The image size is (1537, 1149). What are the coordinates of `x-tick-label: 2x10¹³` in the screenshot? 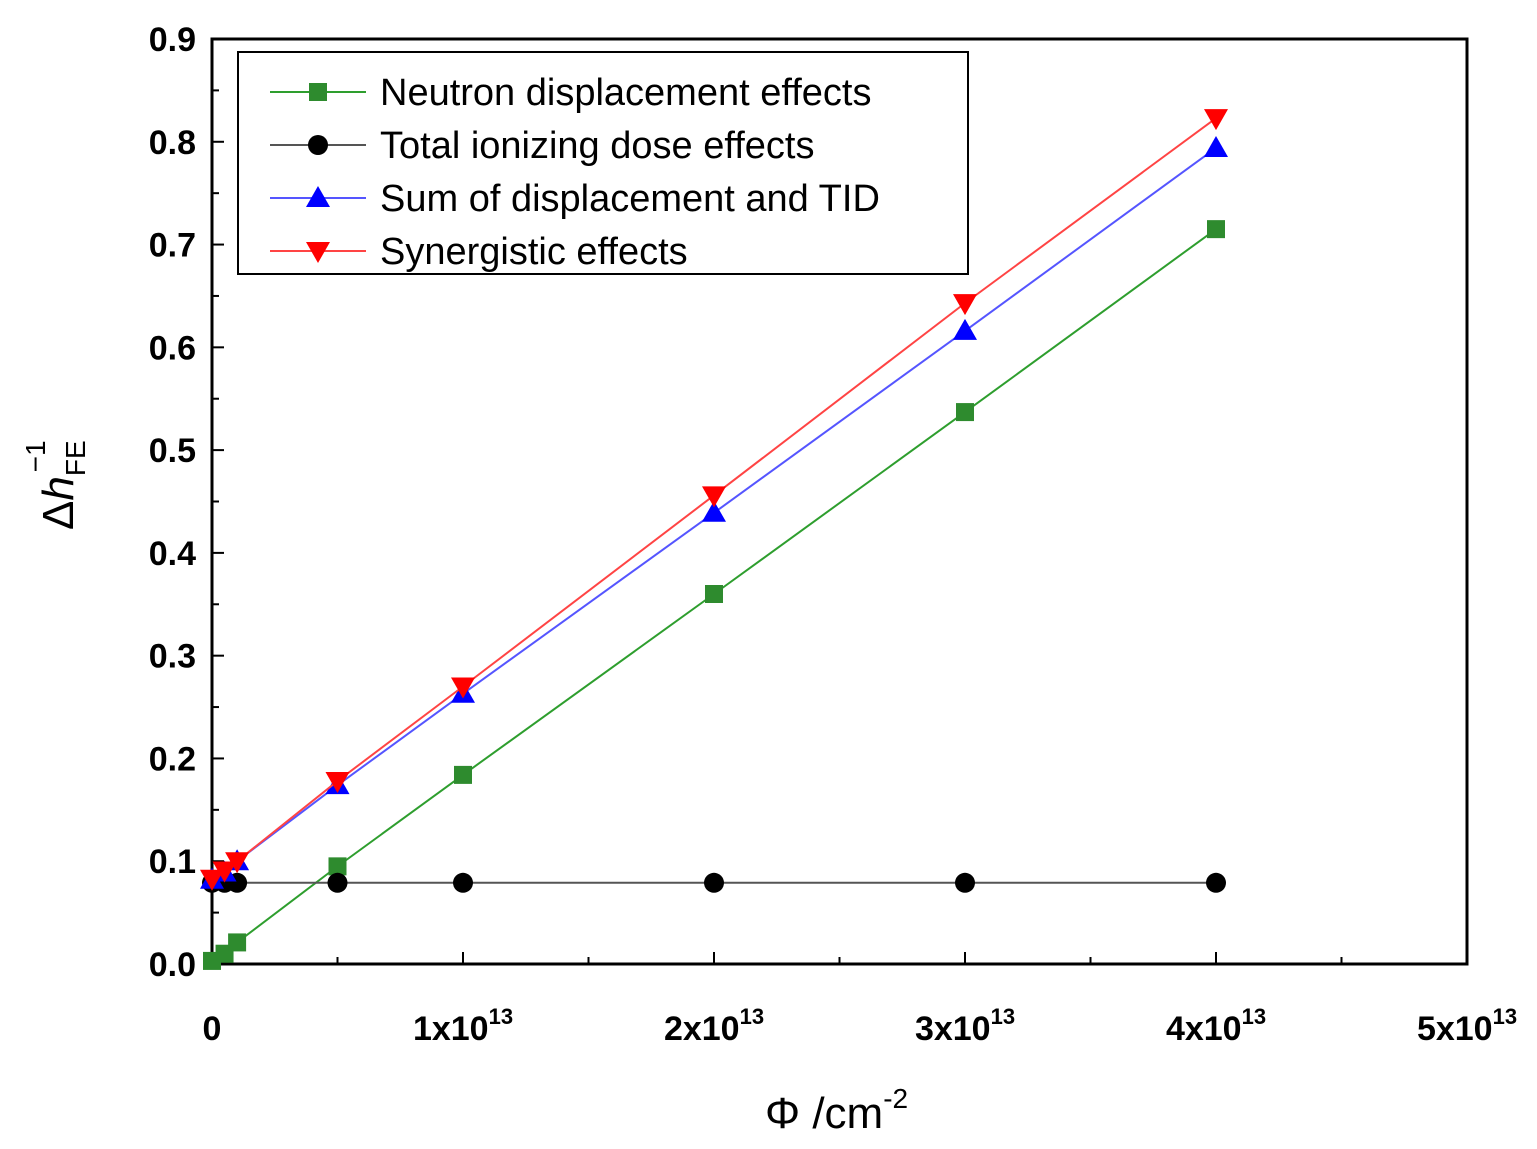 It's located at (714, 1026).